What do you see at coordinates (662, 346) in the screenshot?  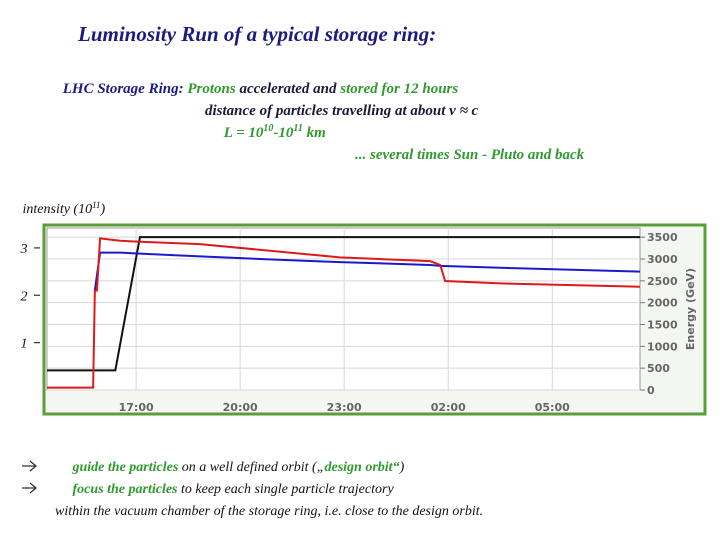 I see `y2-tick-label: 1000` at bounding box center [662, 346].